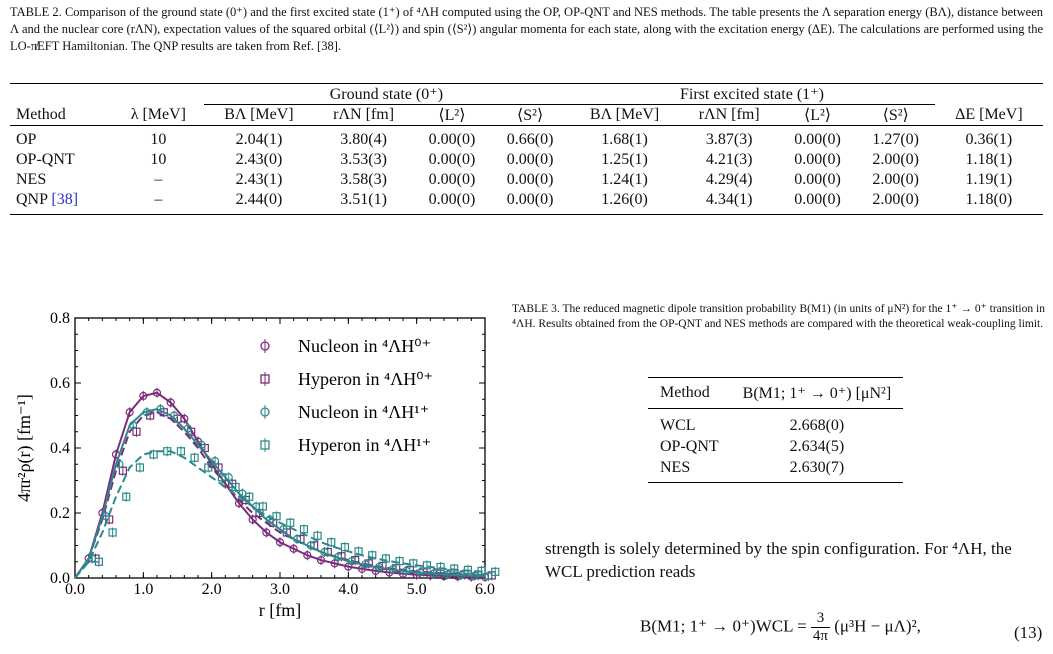  Describe the element at coordinates (624, 159) in the screenshot. I see `table-cell: 1.25(1)` at that location.